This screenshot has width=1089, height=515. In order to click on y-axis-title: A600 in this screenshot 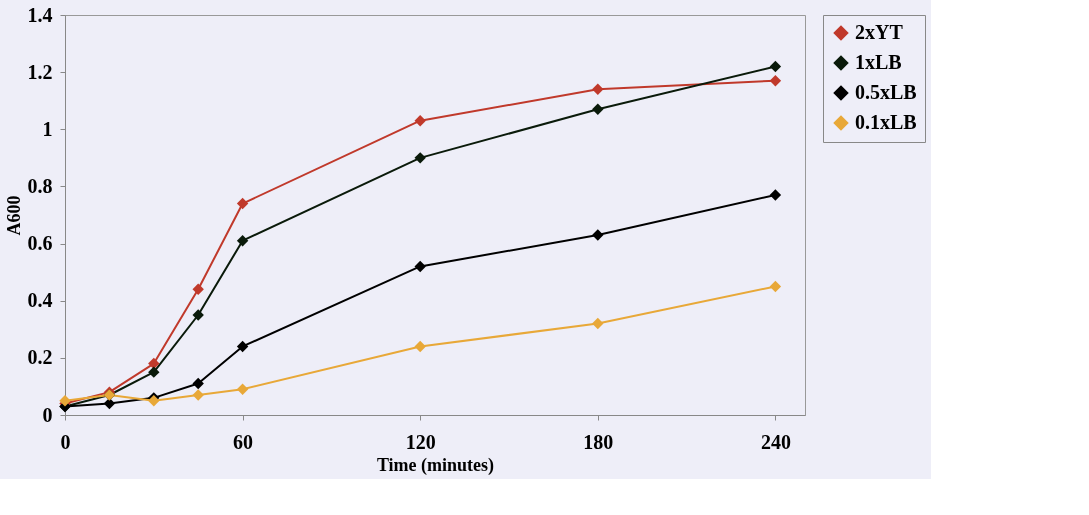, I will do `click(13, 215)`.